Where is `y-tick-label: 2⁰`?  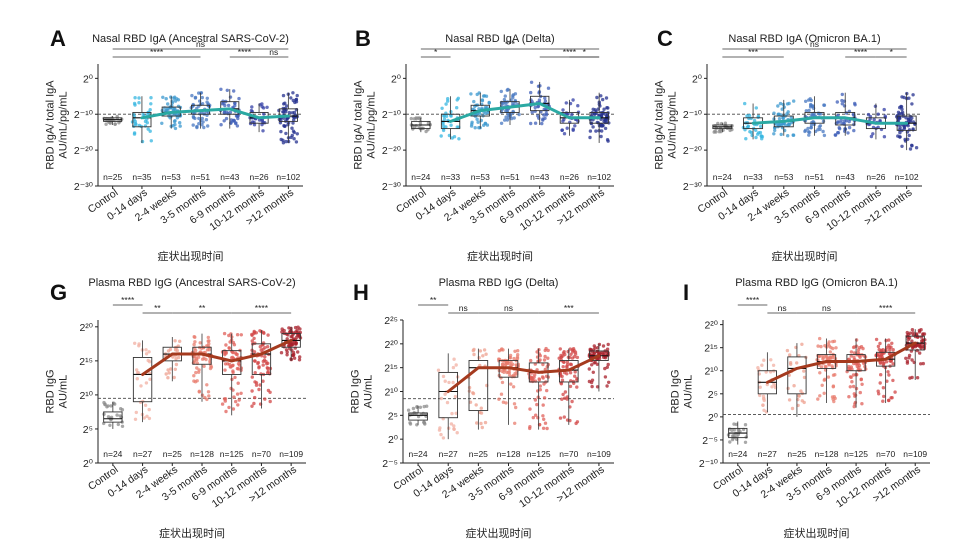 y-tick-label: 2⁰ is located at coordinates (396, 79).